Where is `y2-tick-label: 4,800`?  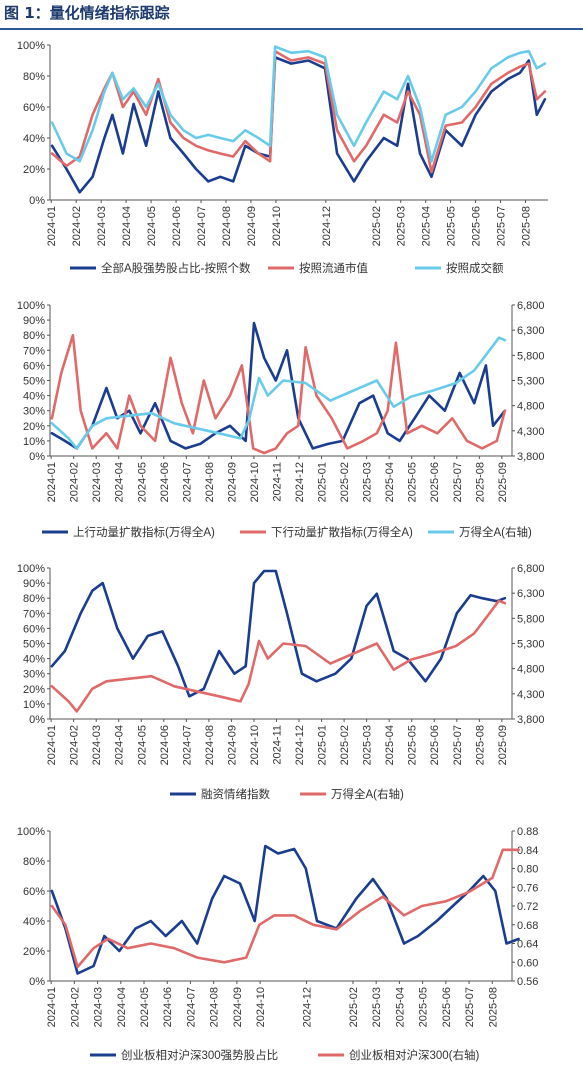
y2-tick-label: 4,800 is located at coordinates (531, 670).